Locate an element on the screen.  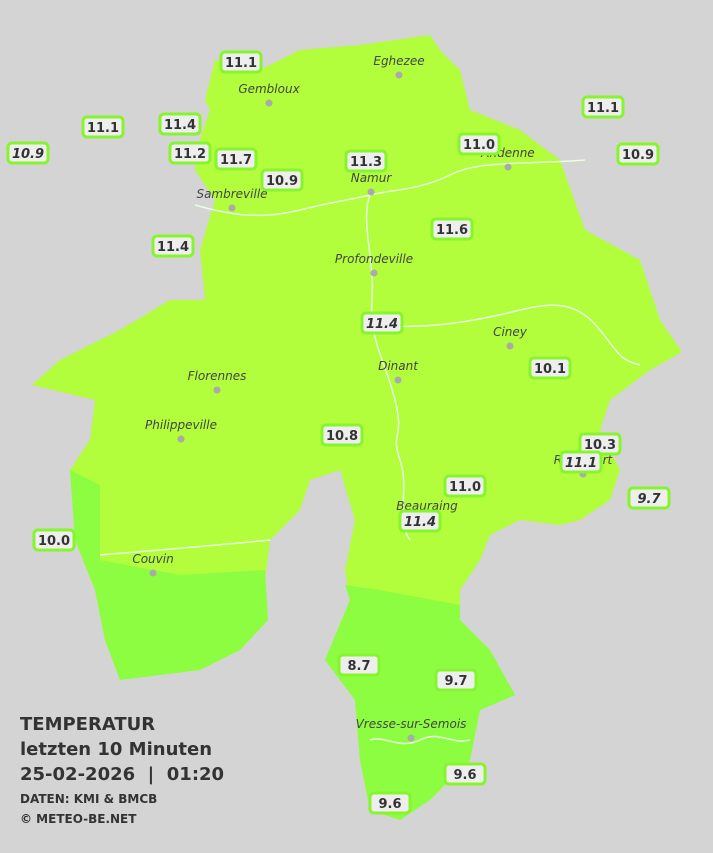
town-label: Profondeville is located at coordinates (374, 259).